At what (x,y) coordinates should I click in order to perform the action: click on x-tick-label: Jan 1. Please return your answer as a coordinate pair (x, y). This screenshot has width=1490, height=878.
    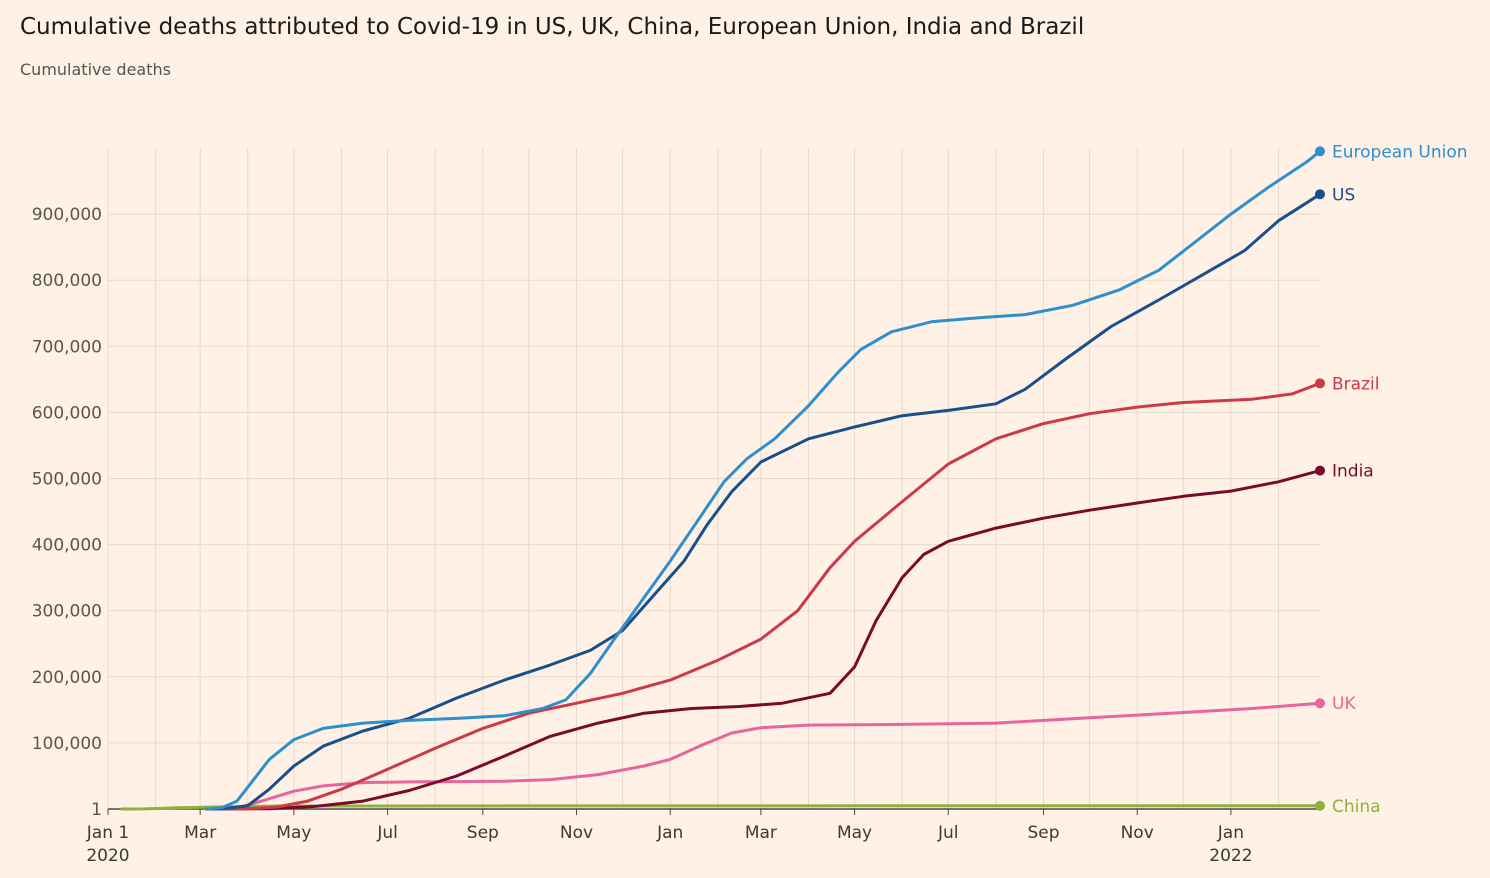
    Looking at the image, I should click on (107, 833).